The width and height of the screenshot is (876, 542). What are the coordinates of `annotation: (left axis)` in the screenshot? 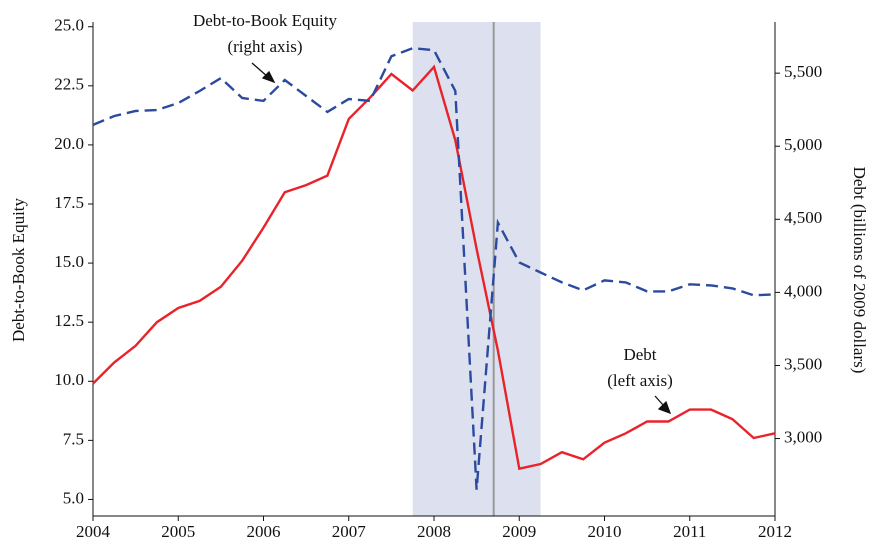 It's located at (640, 380).